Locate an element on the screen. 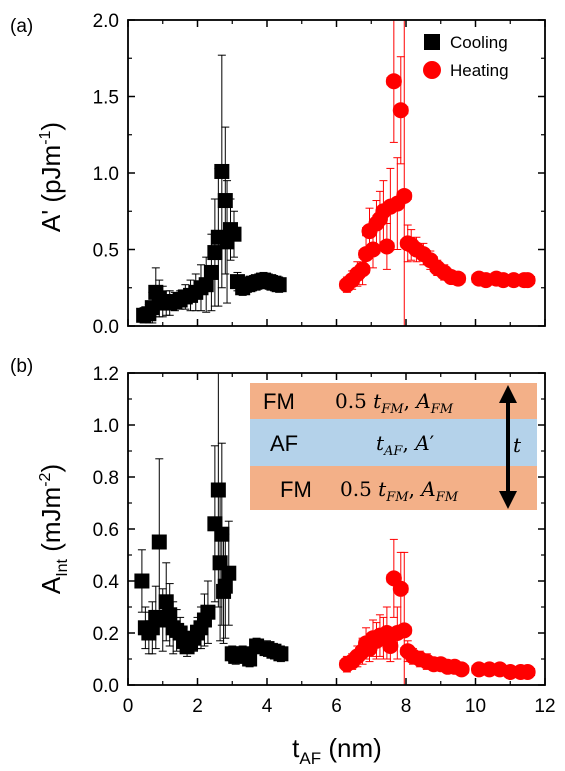  inset-bottom-p3: , is located at coordinates (415, 489).